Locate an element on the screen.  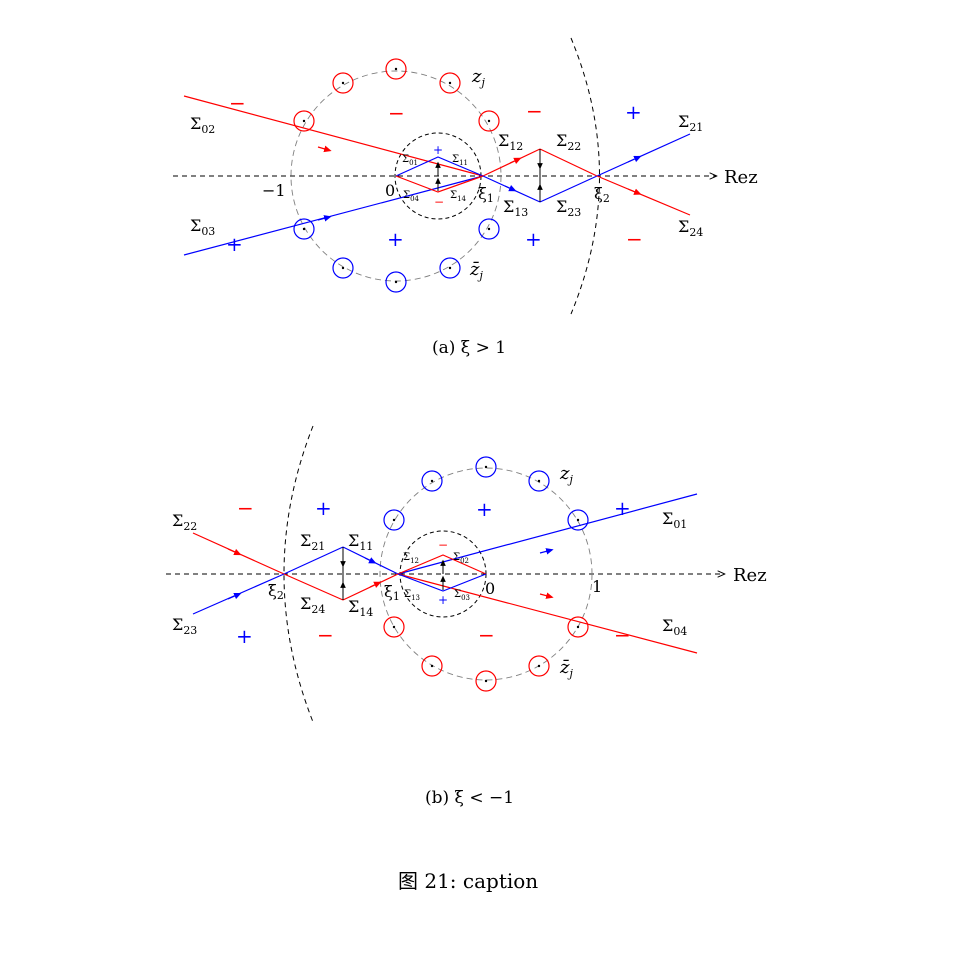
region-signs: − − − + + + + − + − is located at coordinates (434, 173).